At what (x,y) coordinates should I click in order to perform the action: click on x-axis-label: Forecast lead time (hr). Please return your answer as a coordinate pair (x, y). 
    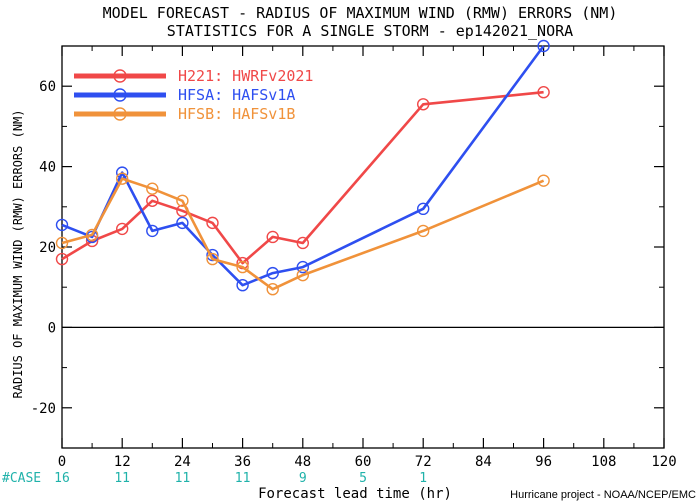
    Looking at the image, I should click on (355, 494).